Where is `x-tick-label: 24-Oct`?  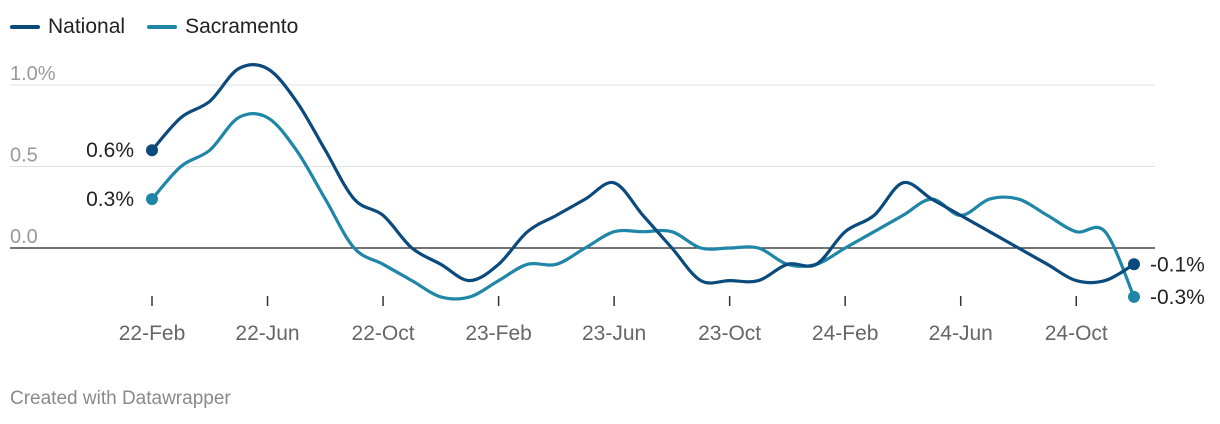
x-tick-label: 24-Oct is located at coordinates (1076, 333).